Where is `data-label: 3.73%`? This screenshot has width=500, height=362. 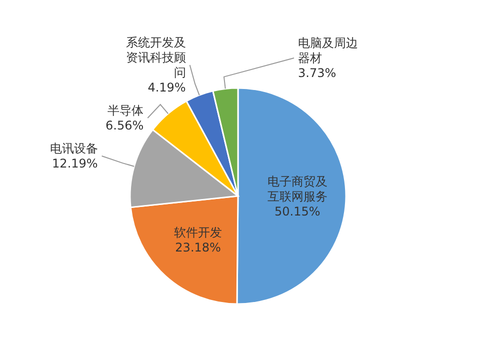
data-label: 3.73% is located at coordinates (317, 73).